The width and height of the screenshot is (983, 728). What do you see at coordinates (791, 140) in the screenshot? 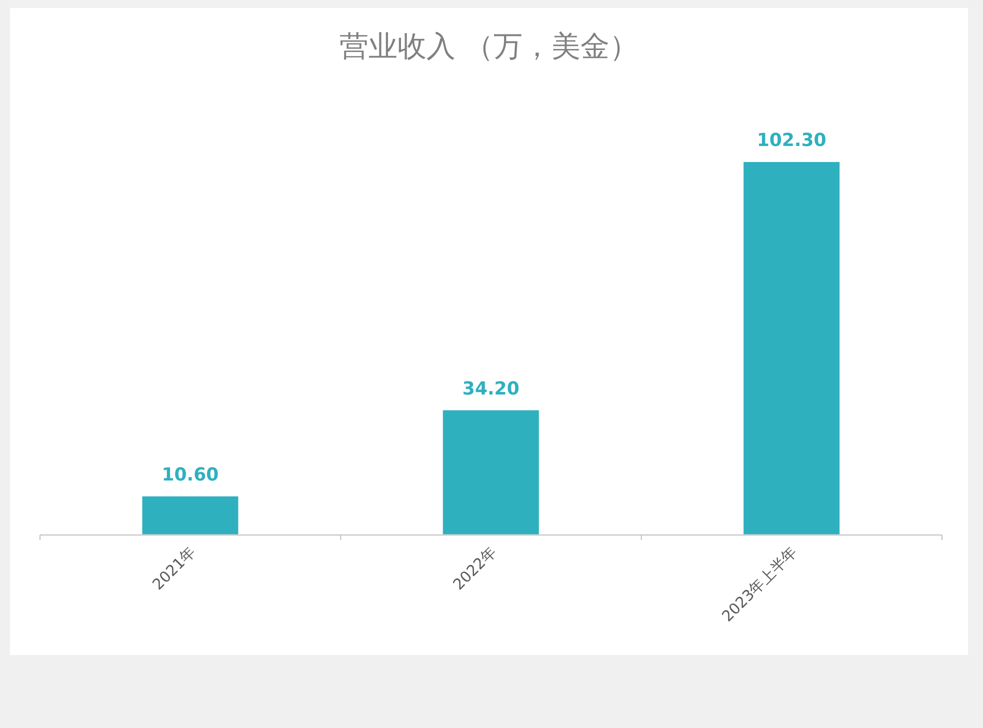
I see `data-label: 102.30` at bounding box center [791, 140].